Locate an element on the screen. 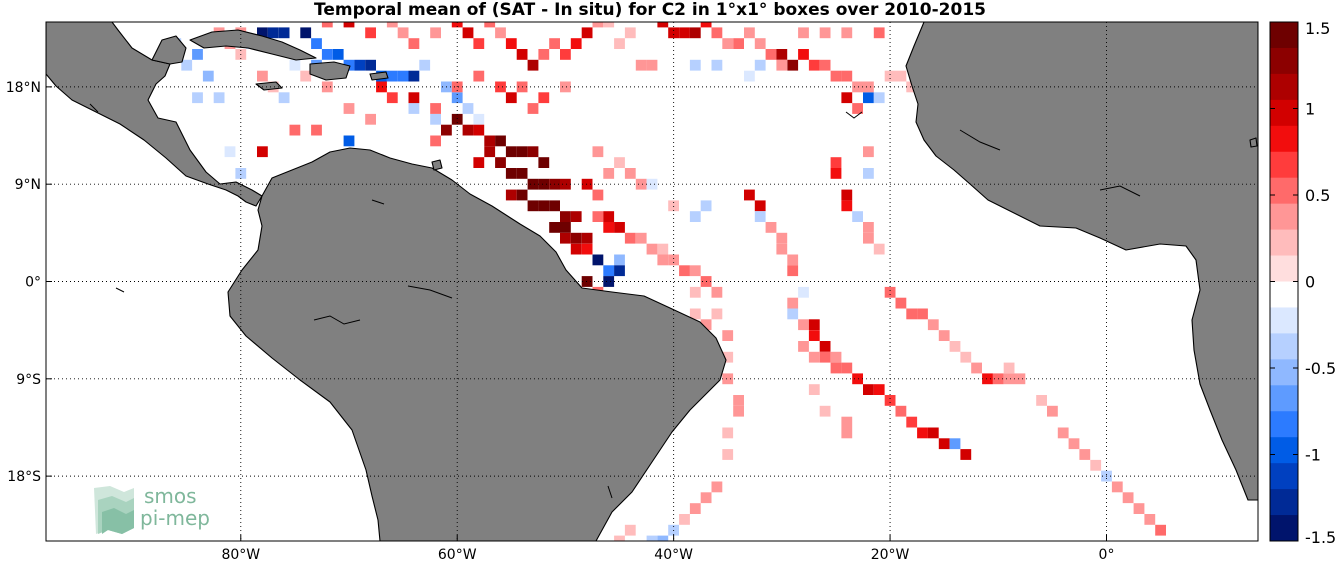  colorbar: 1.5 1 0.5 0 -0.5 -1 -1.5 is located at coordinates (1302, 283).